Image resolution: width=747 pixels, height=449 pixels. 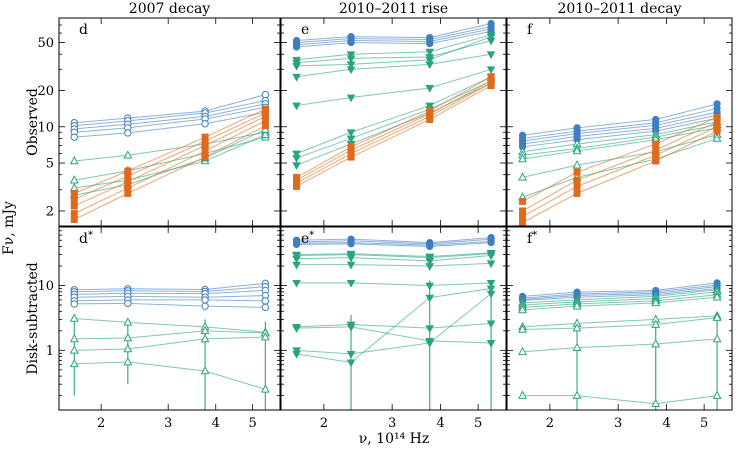 I want to click on x-tick-label: 4, so click(x=666, y=423).